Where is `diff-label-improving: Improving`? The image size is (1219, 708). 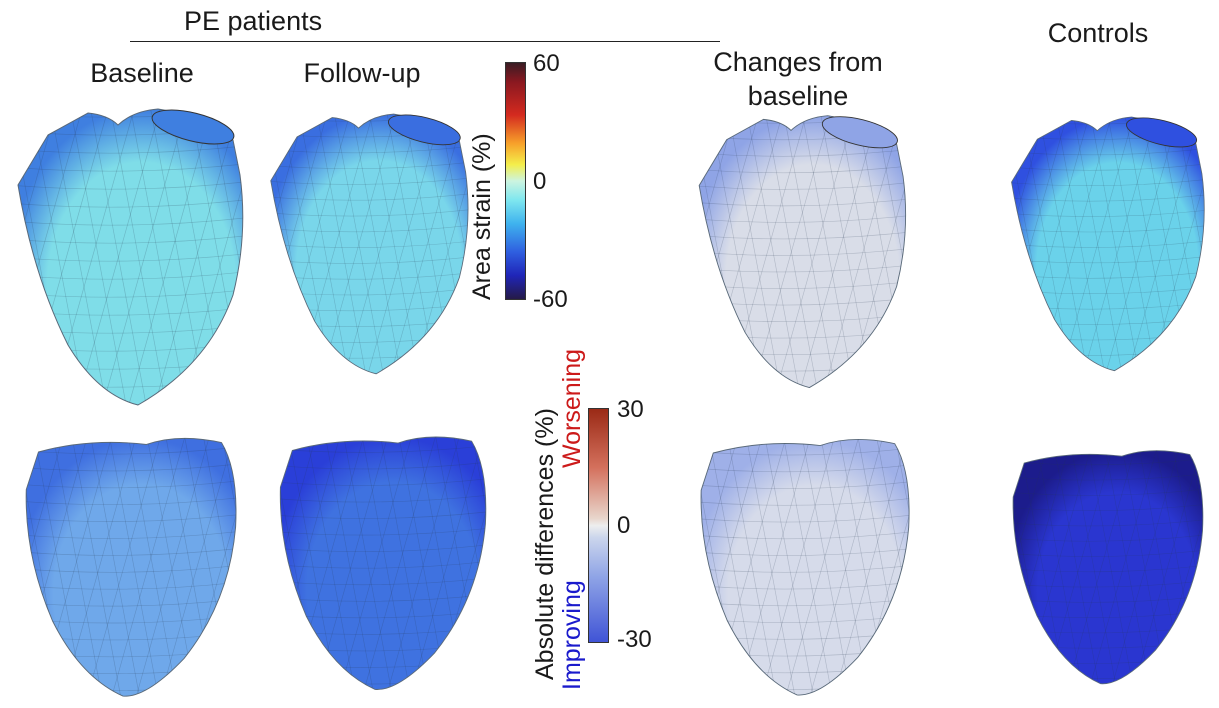
diff-label-improving: Improving is located at coordinates (572, 635).